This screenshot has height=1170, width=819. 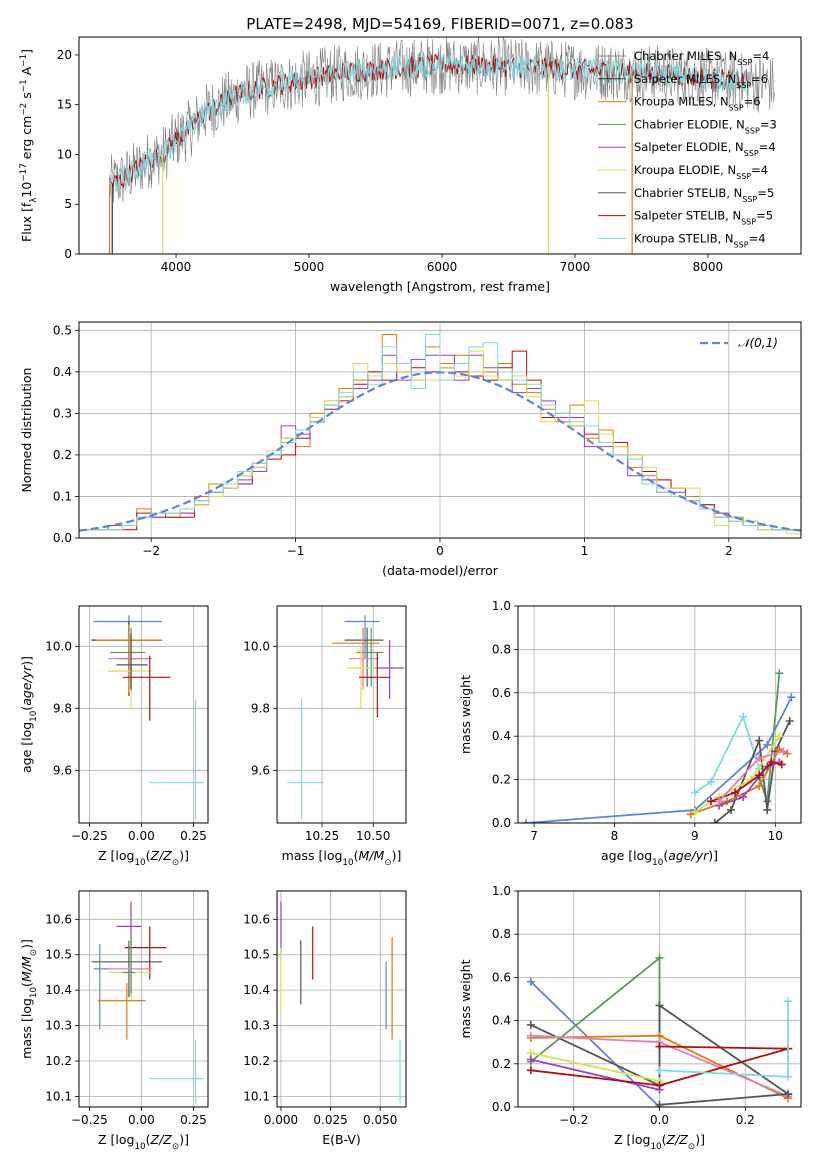 I want to click on y-tick-label: 0.4, so click(x=501, y=736).